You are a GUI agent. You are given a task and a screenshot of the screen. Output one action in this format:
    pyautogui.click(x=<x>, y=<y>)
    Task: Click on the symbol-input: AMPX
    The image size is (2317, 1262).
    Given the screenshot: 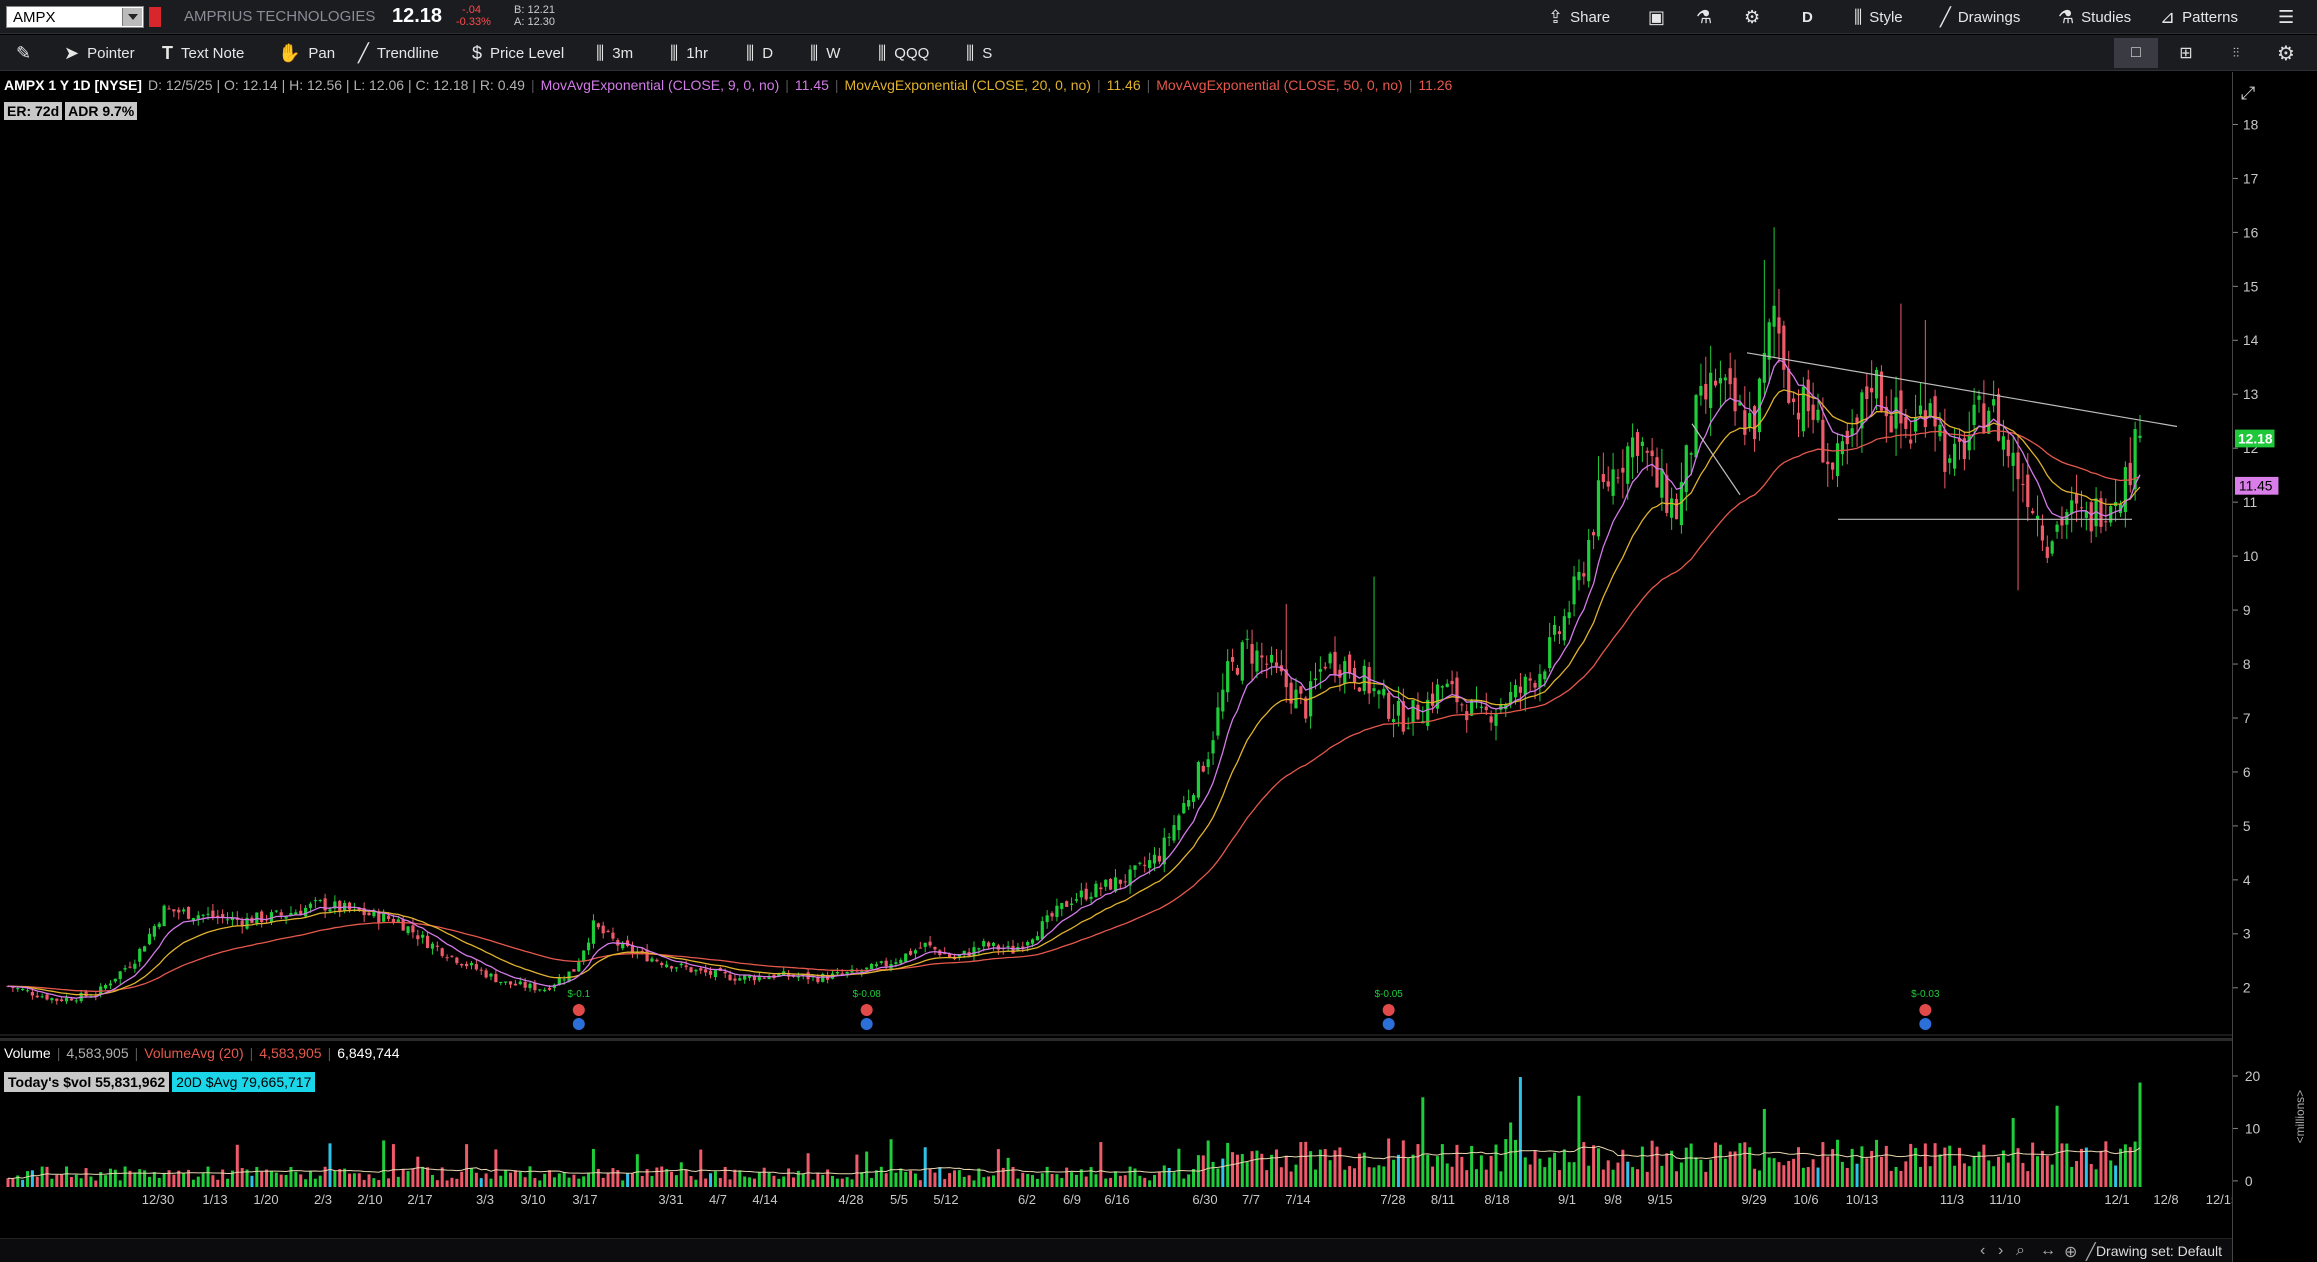 What is the action you would take?
    pyautogui.click(x=75, y=17)
    